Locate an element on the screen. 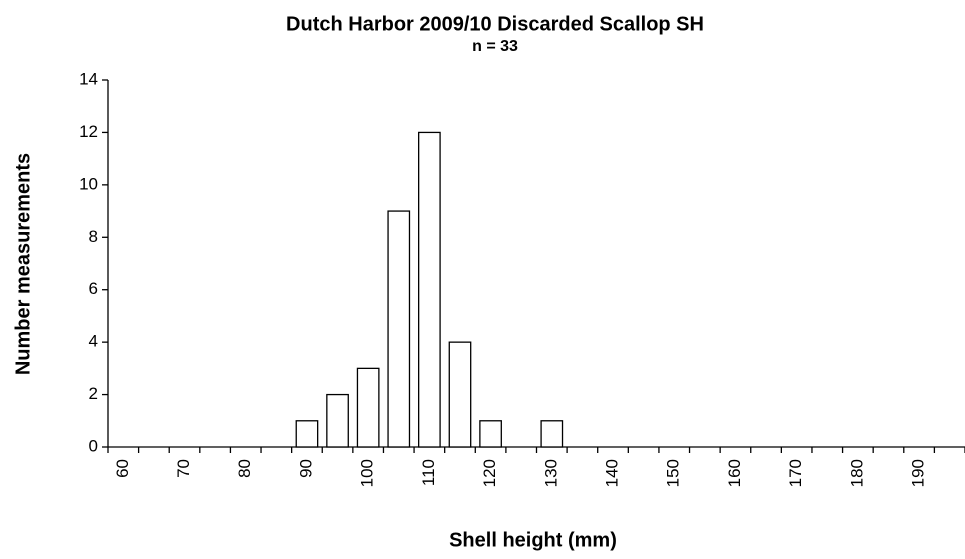 The image size is (965, 559). x-tick-label: 110 is located at coordinates (428, 472).